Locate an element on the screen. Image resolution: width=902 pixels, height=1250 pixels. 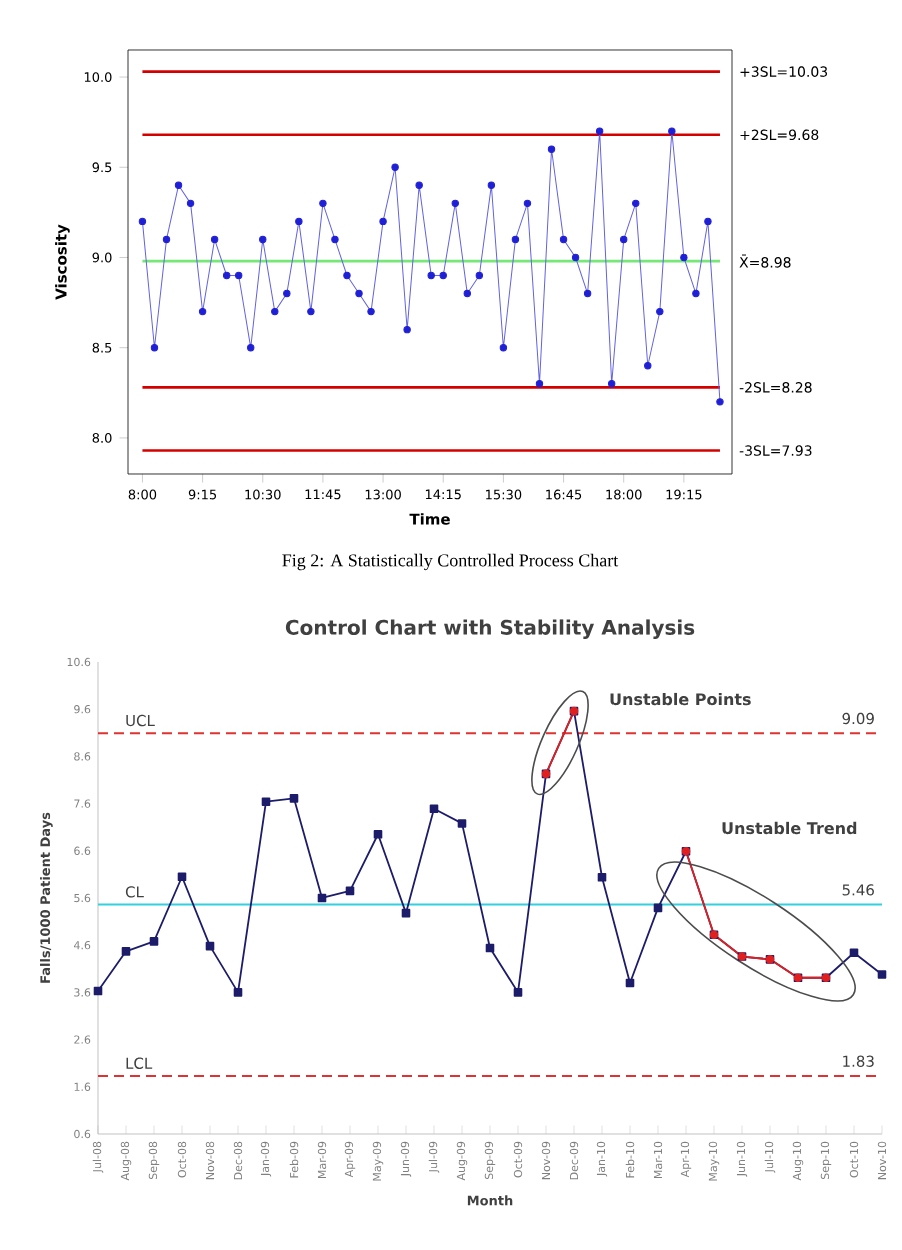
chart-title: Control Chart with Stability Analysis is located at coordinates (490, 629).